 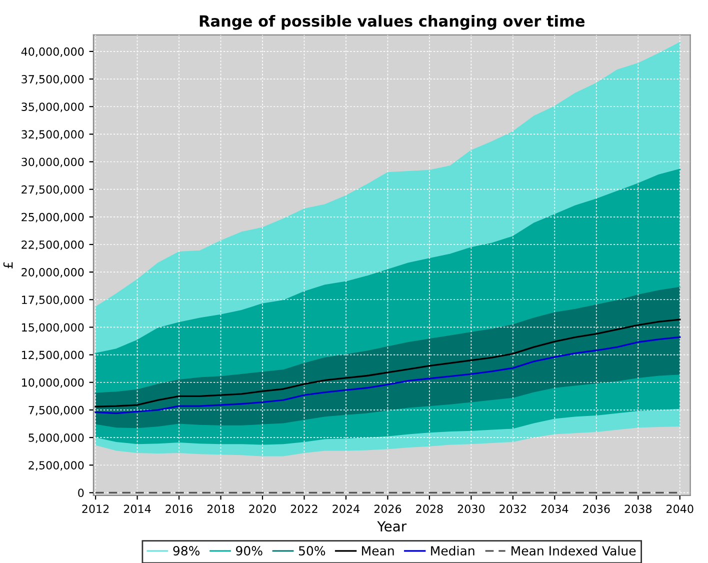 I want to click on x-tick-label: 2036, so click(x=596, y=509).